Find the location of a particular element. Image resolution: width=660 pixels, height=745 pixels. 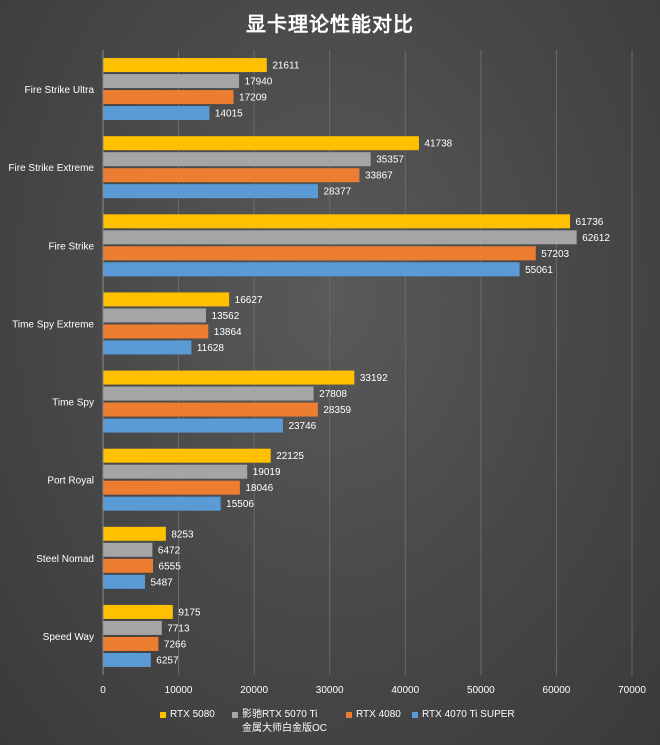

data-label: 6555 is located at coordinates (170, 566).